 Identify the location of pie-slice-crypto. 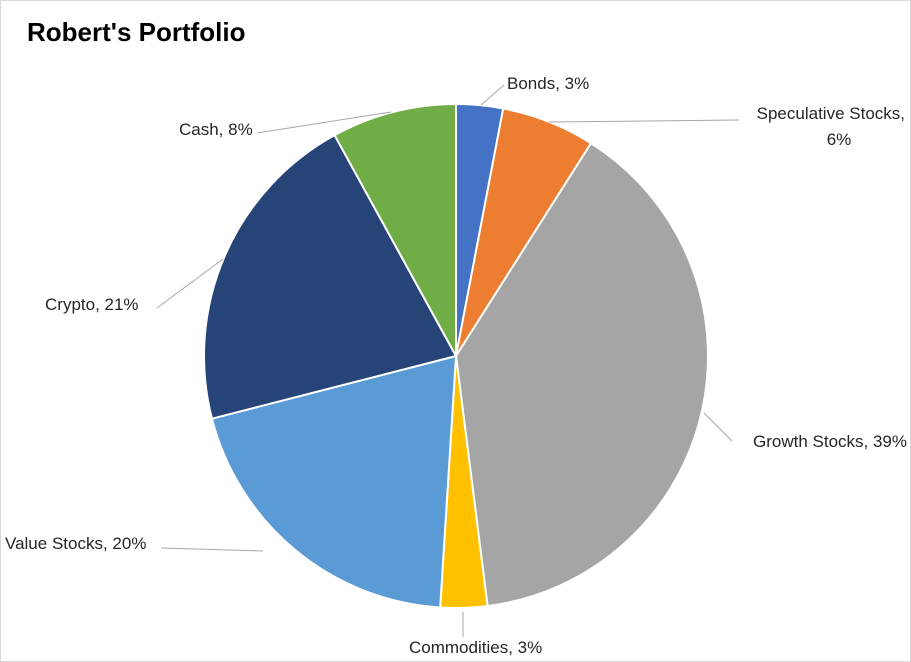
(330, 276).